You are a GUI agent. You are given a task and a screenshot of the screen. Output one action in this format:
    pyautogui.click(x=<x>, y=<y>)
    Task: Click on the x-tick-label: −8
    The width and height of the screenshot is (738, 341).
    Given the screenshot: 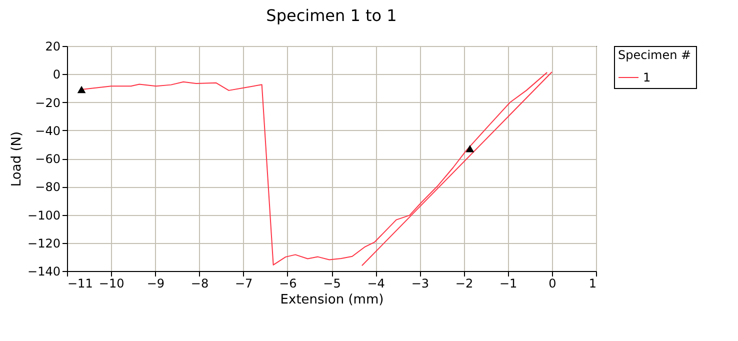 What is the action you would take?
    pyautogui.click(x=199, y=283)
    